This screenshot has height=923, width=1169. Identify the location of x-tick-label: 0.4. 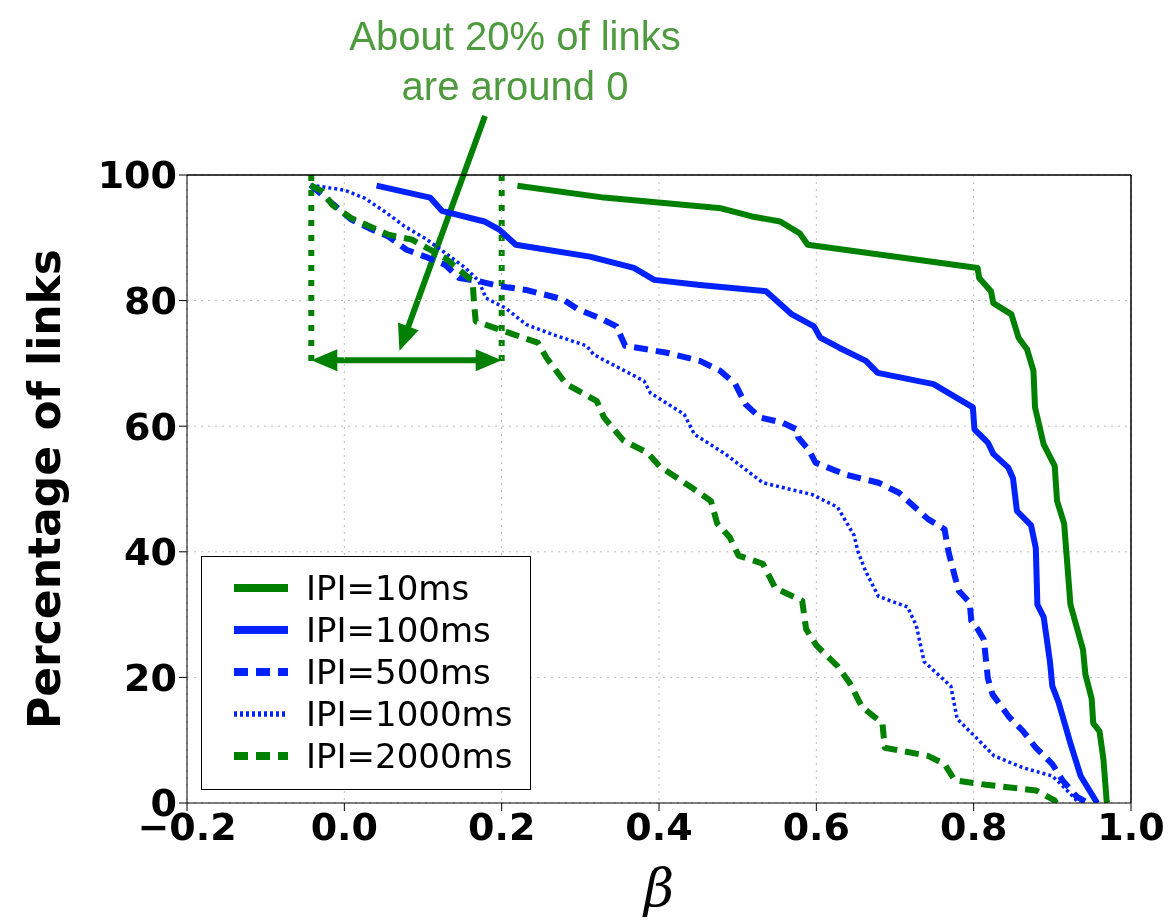
(659, 826).